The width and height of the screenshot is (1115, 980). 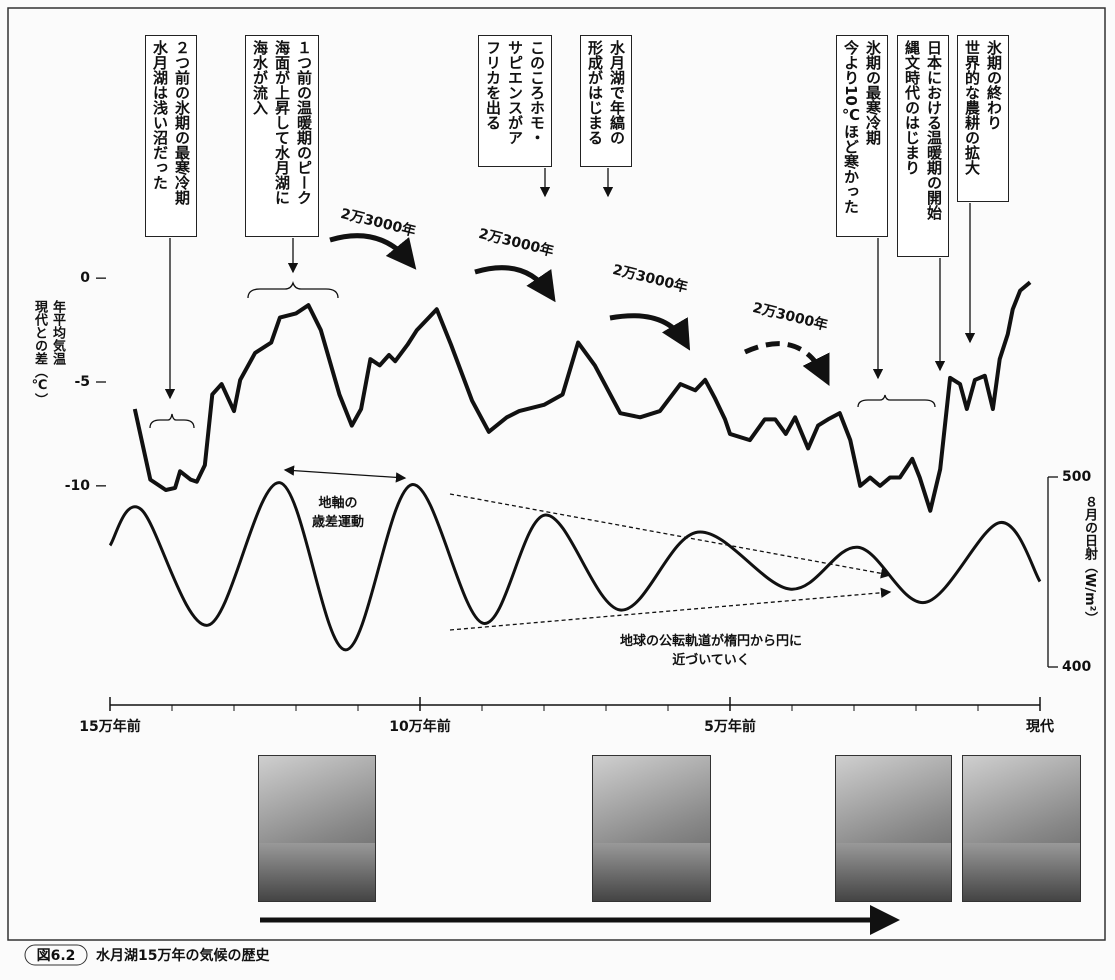 What do you see at coordinates (48, 353) in the screenshot?
I see `y-axis-title: 年平均気温 現代との差（℃）` at bounding box center [48, 353].